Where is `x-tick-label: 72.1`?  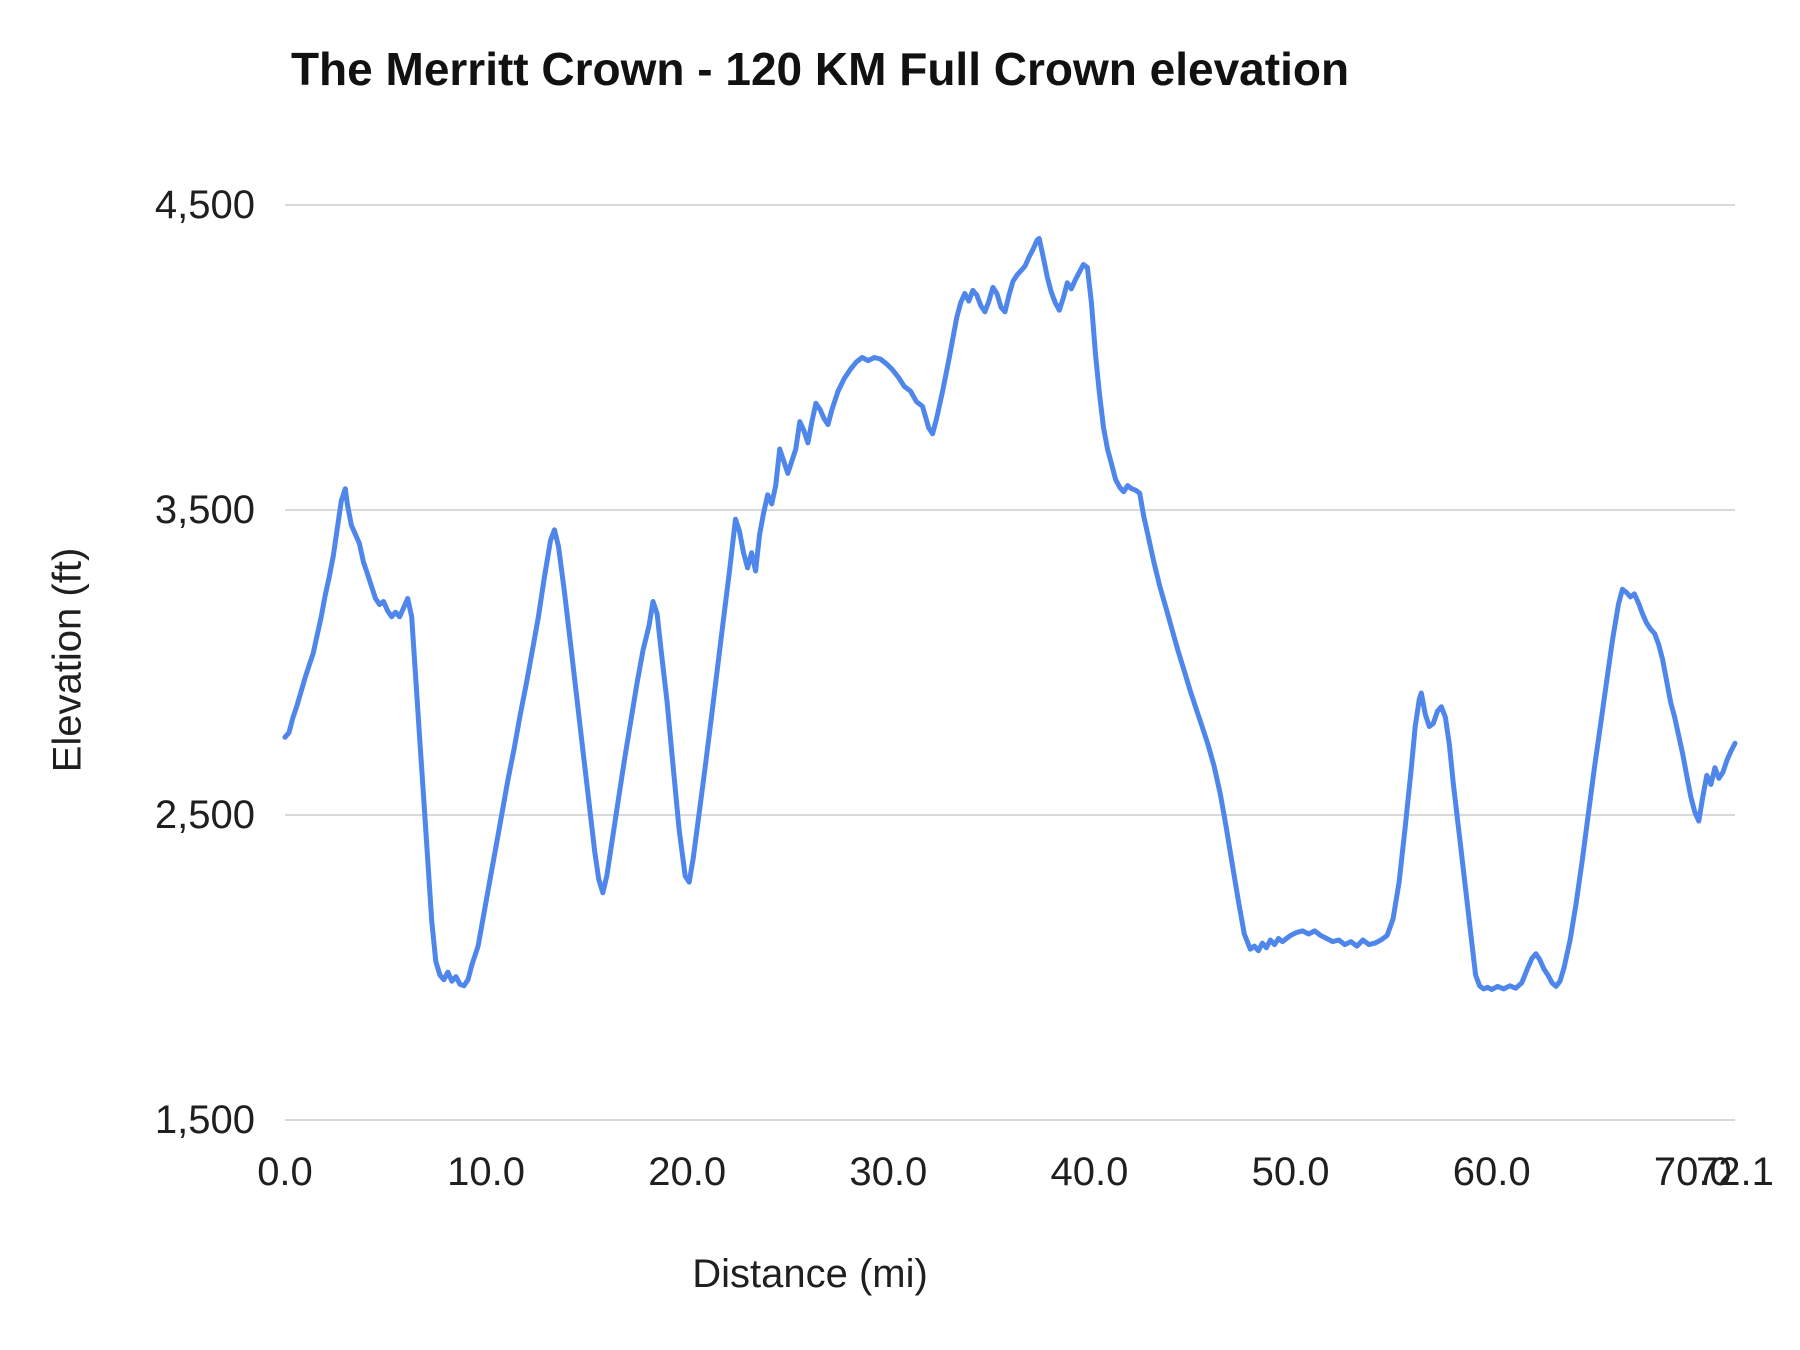 x-tick-label: 72.1 is located at coordinates (1735, 1172).